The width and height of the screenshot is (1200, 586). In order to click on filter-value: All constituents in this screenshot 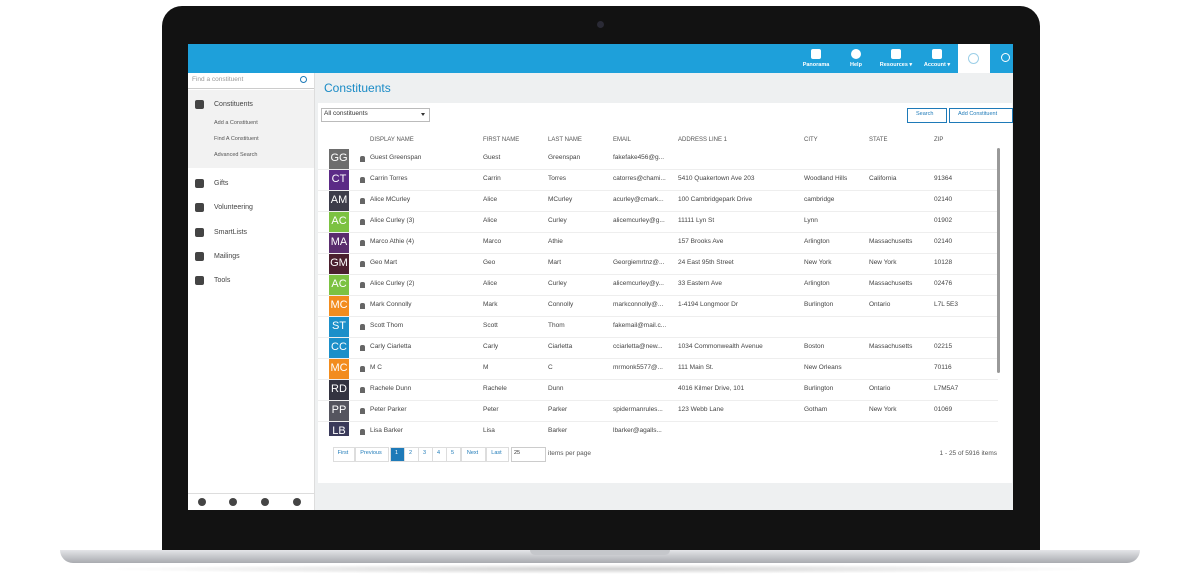, I will do `click(346, 113)`.